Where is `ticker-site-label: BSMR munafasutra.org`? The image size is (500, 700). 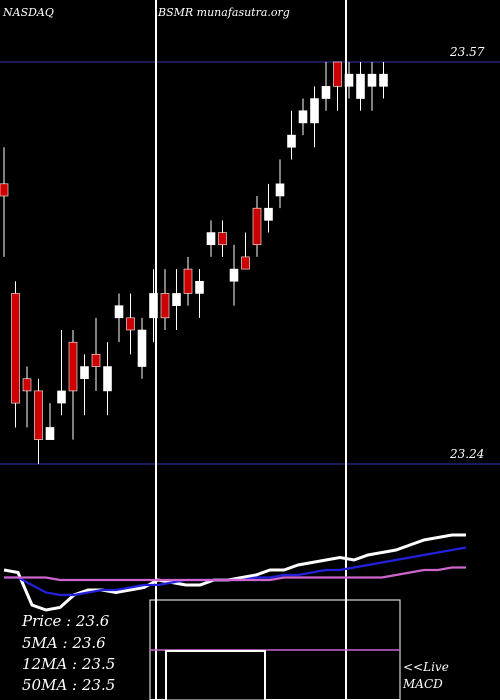 ticker-site-label: BSMR munafasutra.org is located at coordinates (224, 12).